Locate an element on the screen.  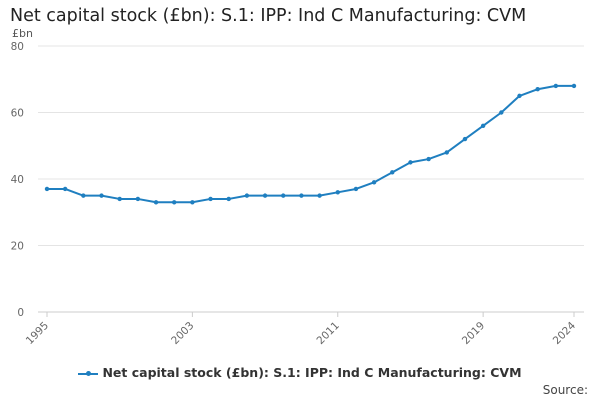
x-tick-label: 1995 is located at coordinates (37, 333).